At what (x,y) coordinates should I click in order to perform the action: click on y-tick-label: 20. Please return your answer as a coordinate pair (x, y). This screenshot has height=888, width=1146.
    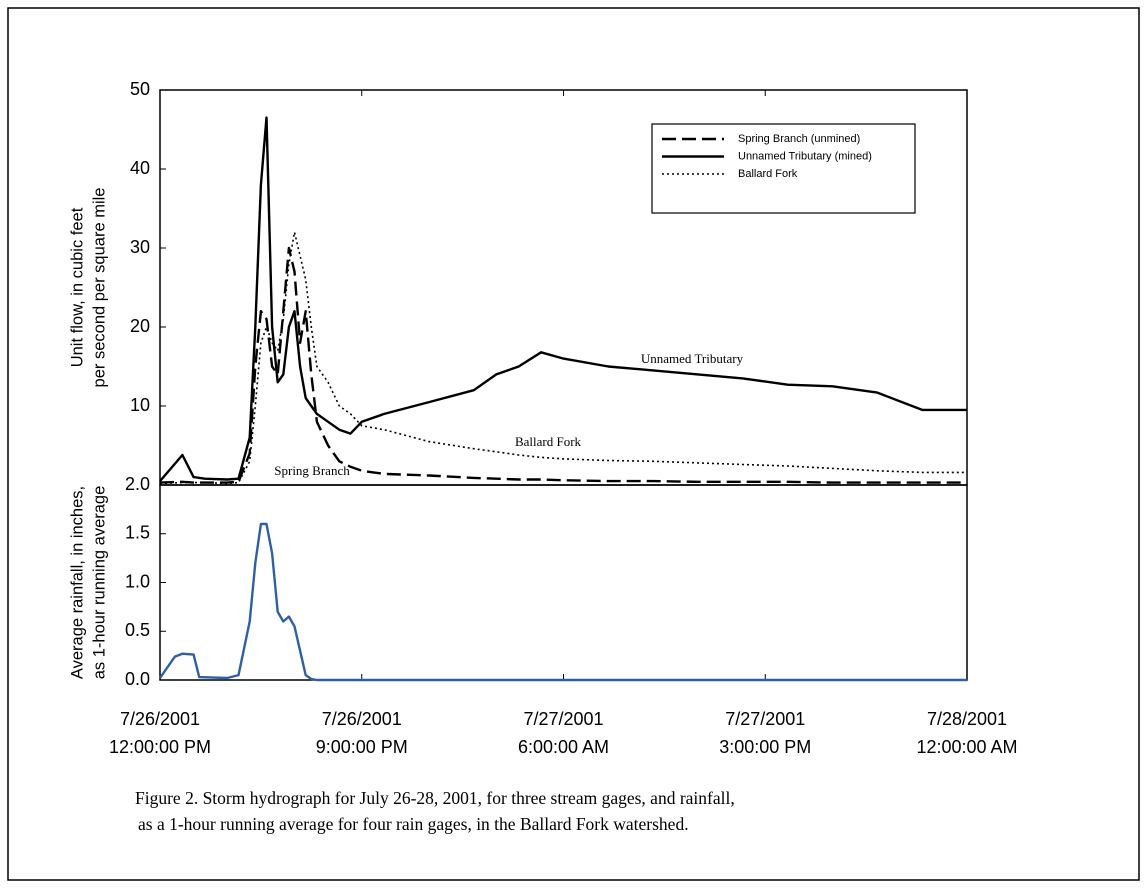
    Looking at the image, I should click on (140, 326).